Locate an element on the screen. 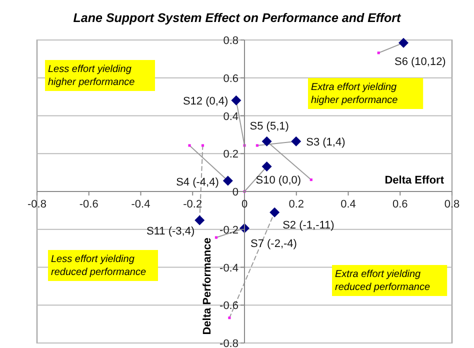  annotation: S4 (-4,4) is located at coordinates (197, 182).